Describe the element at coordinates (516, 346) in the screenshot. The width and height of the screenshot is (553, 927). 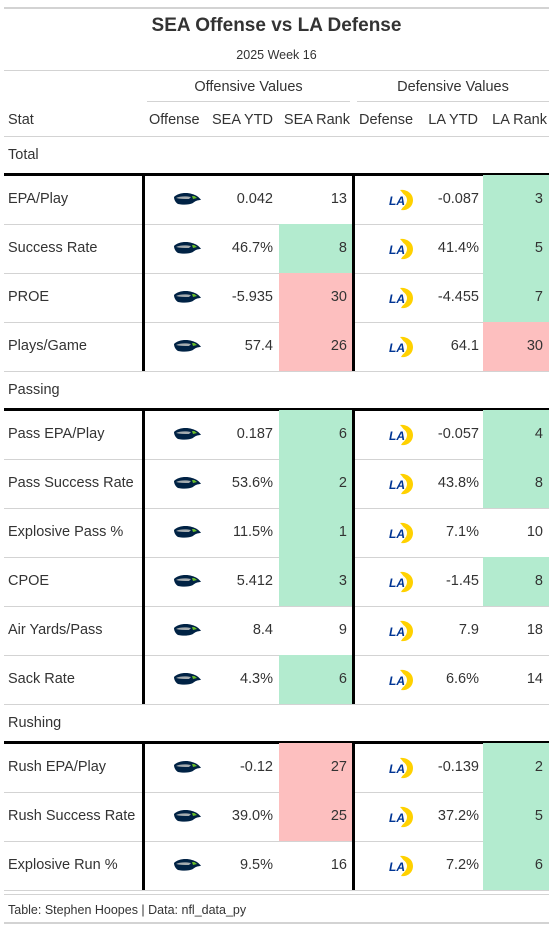
I see `la-rank-cell: 30` at that location.